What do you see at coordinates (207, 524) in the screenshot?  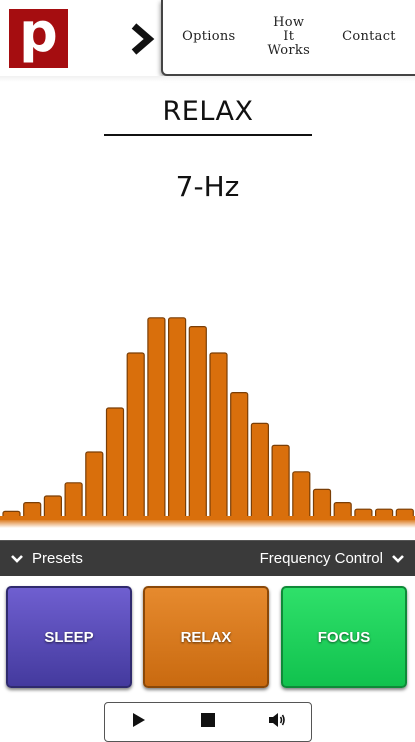 I see `visualizer-glow` at bounding box center [207, 524].